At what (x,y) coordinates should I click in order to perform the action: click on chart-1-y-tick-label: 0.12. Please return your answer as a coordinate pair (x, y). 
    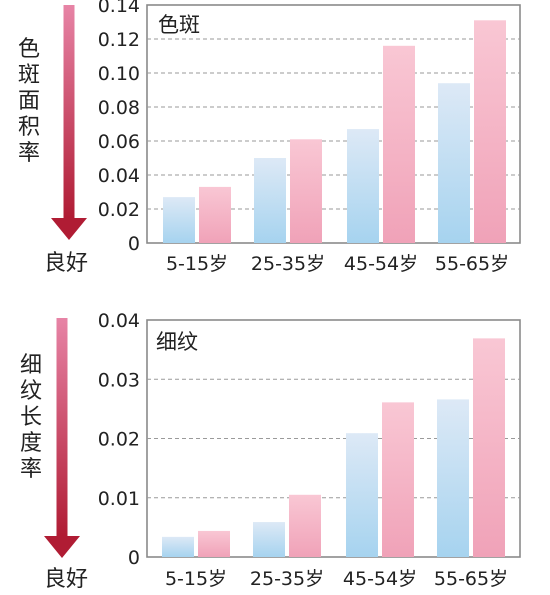
    Looking at the image, I should click on (119, 40).